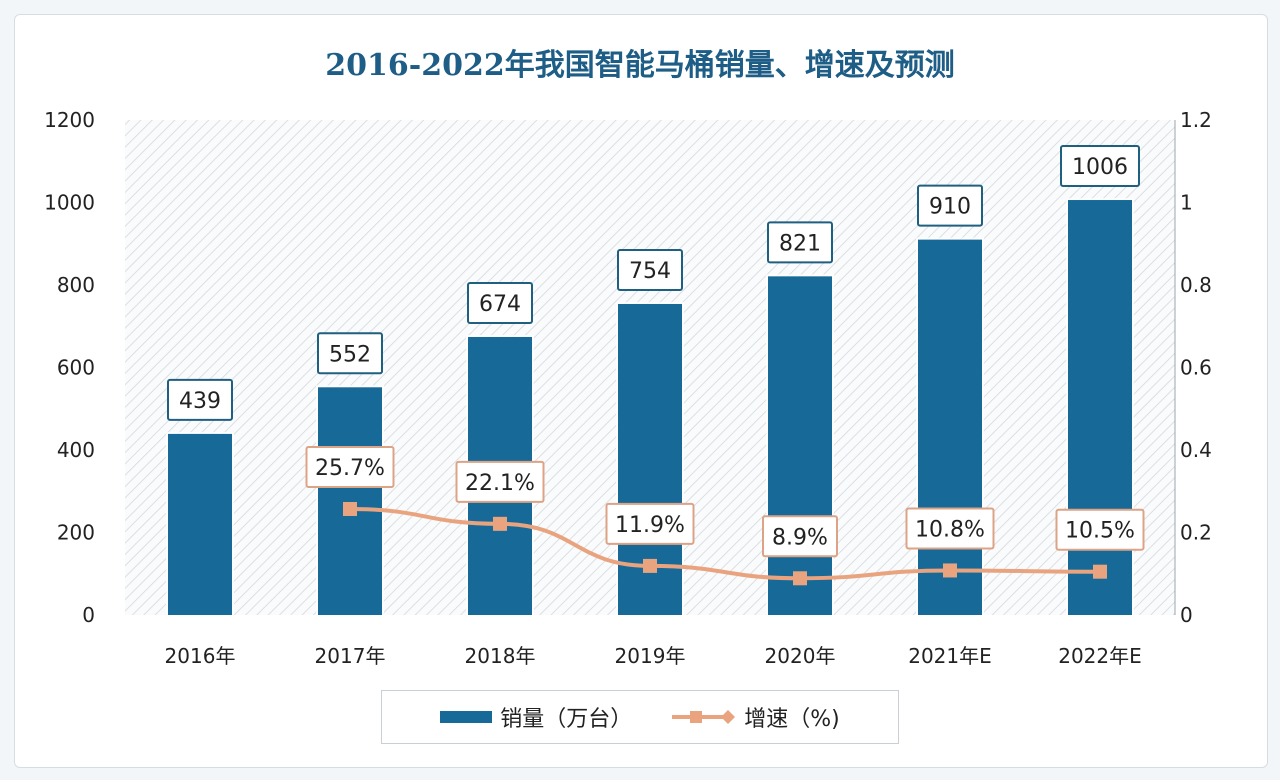 The width and height of the screenshot is (1280, 780). What do you see at coordinates (76, 450) in the screenshot?
I see `y-left-tick-label: 400` at bounding box center [76, 450].